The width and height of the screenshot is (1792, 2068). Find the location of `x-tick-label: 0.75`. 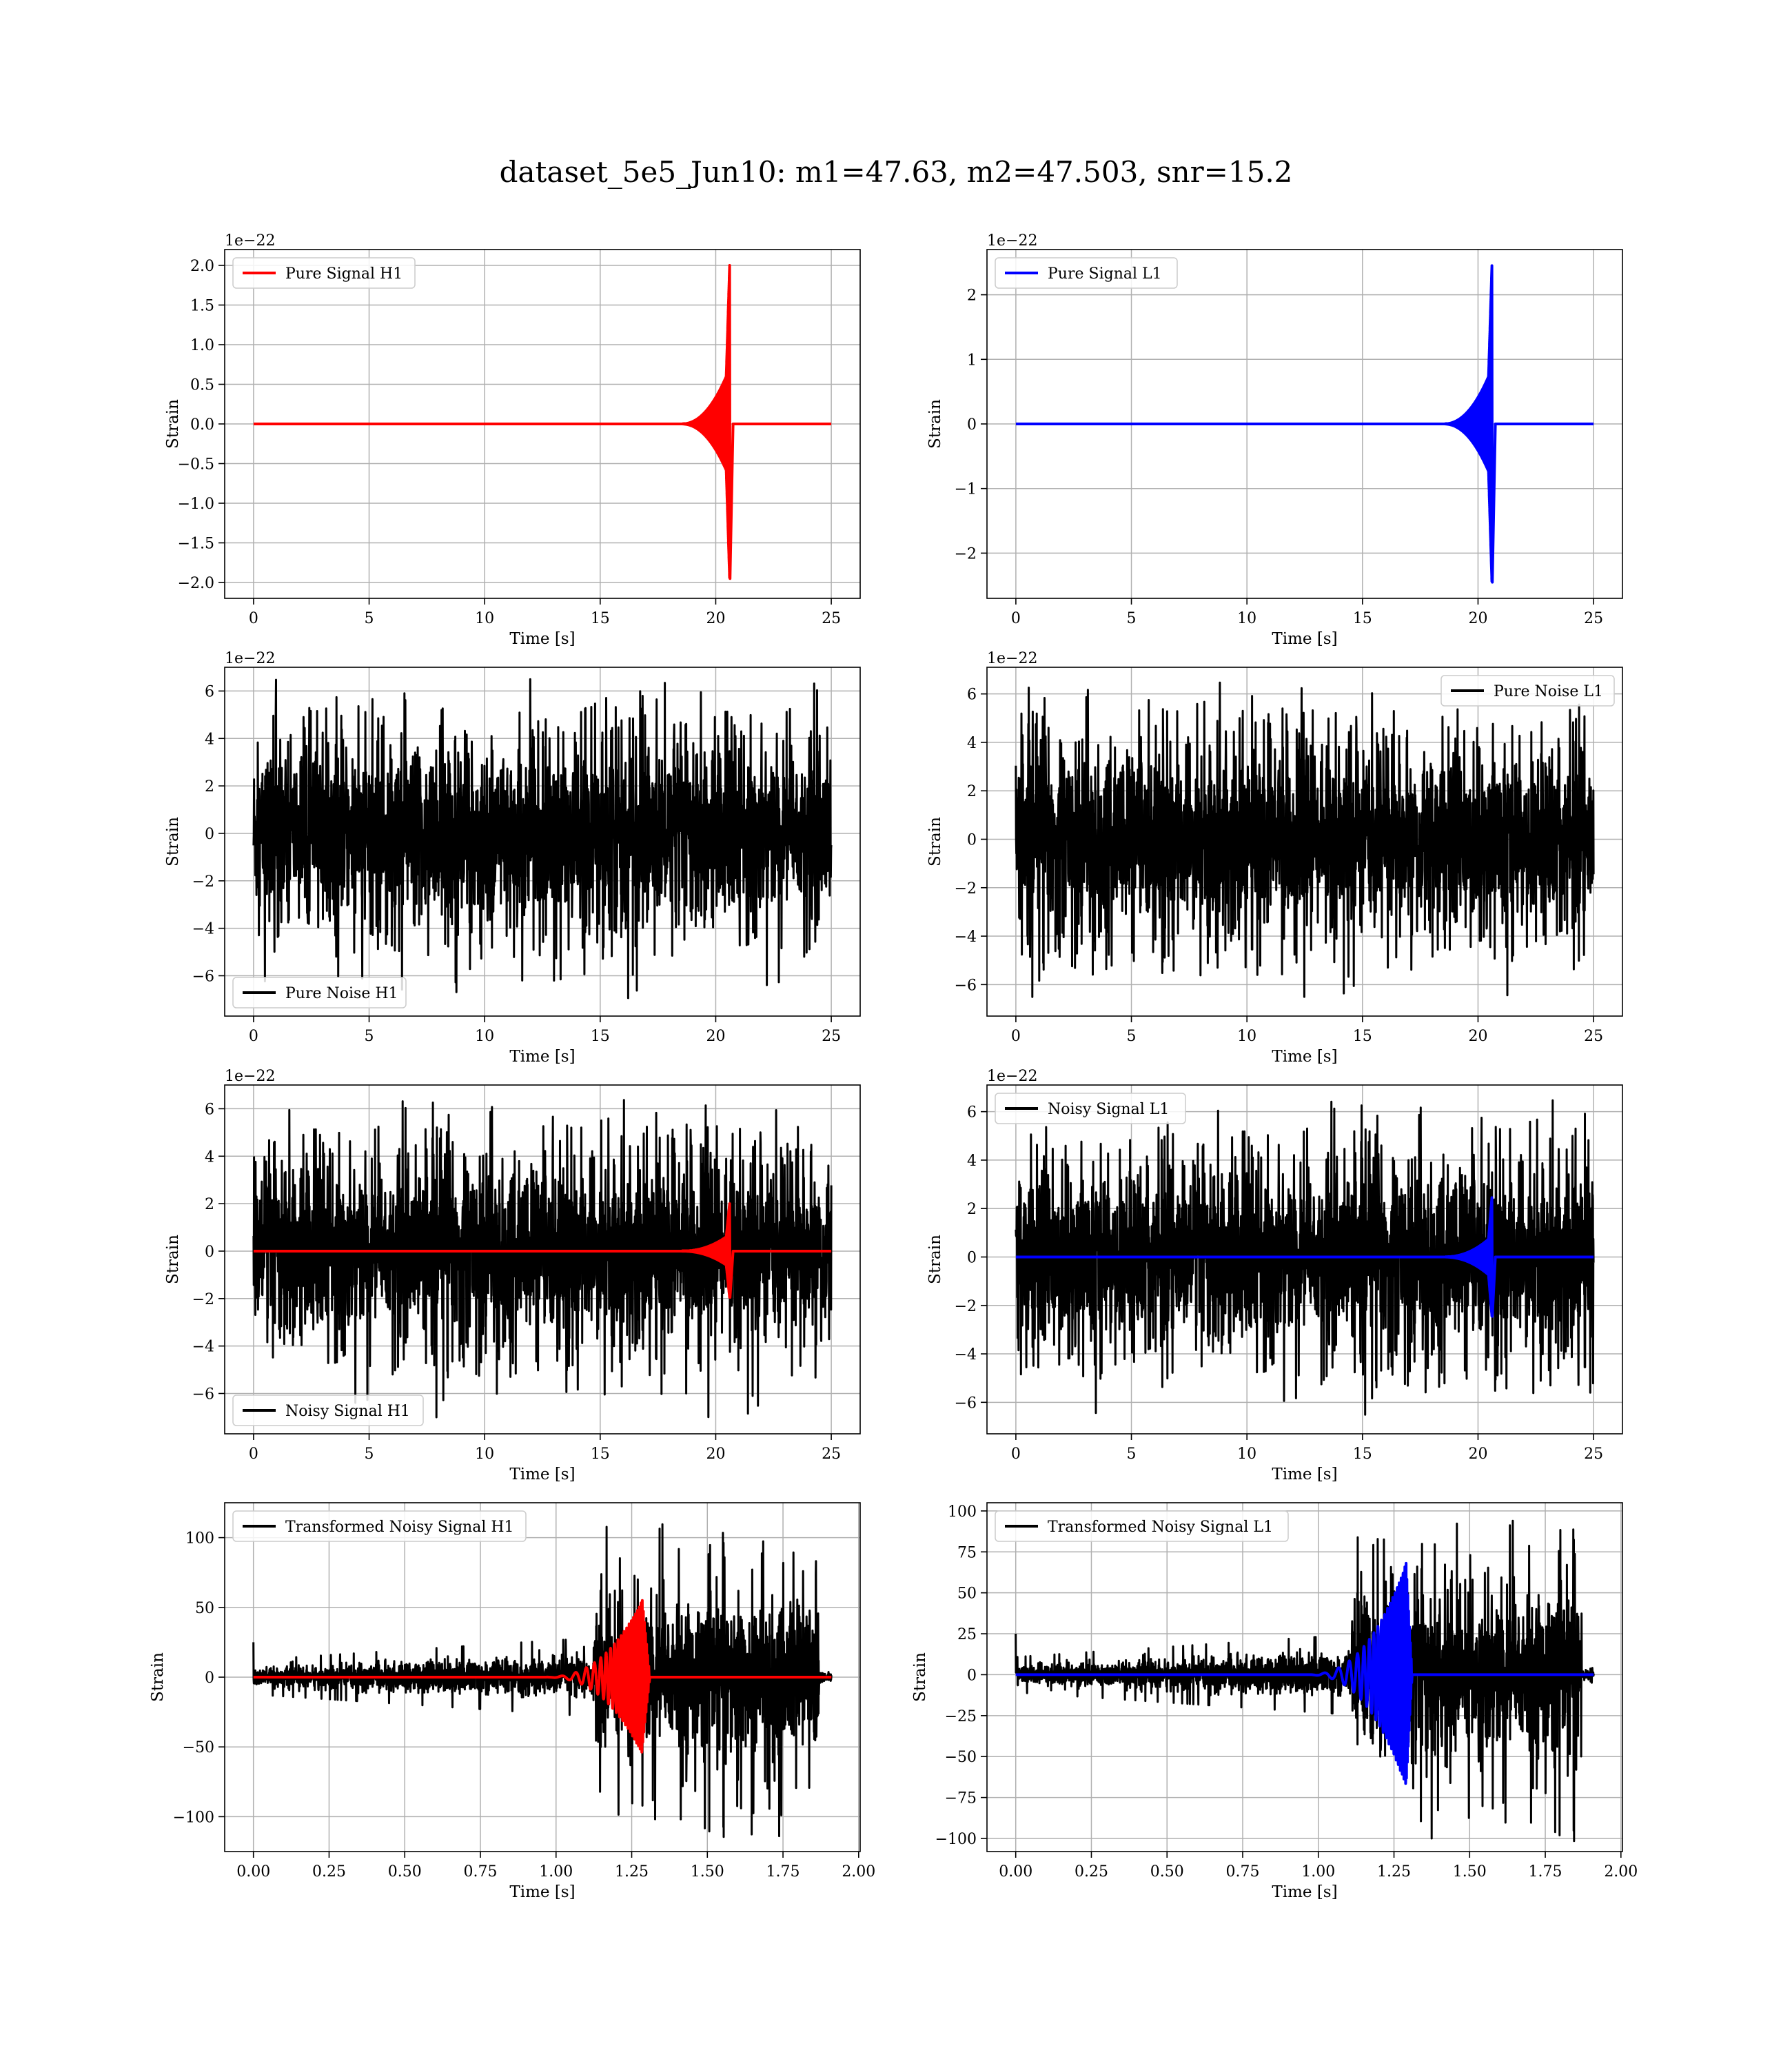

x-tick-label: 0.75 is located at coordinates (1243, 1872).